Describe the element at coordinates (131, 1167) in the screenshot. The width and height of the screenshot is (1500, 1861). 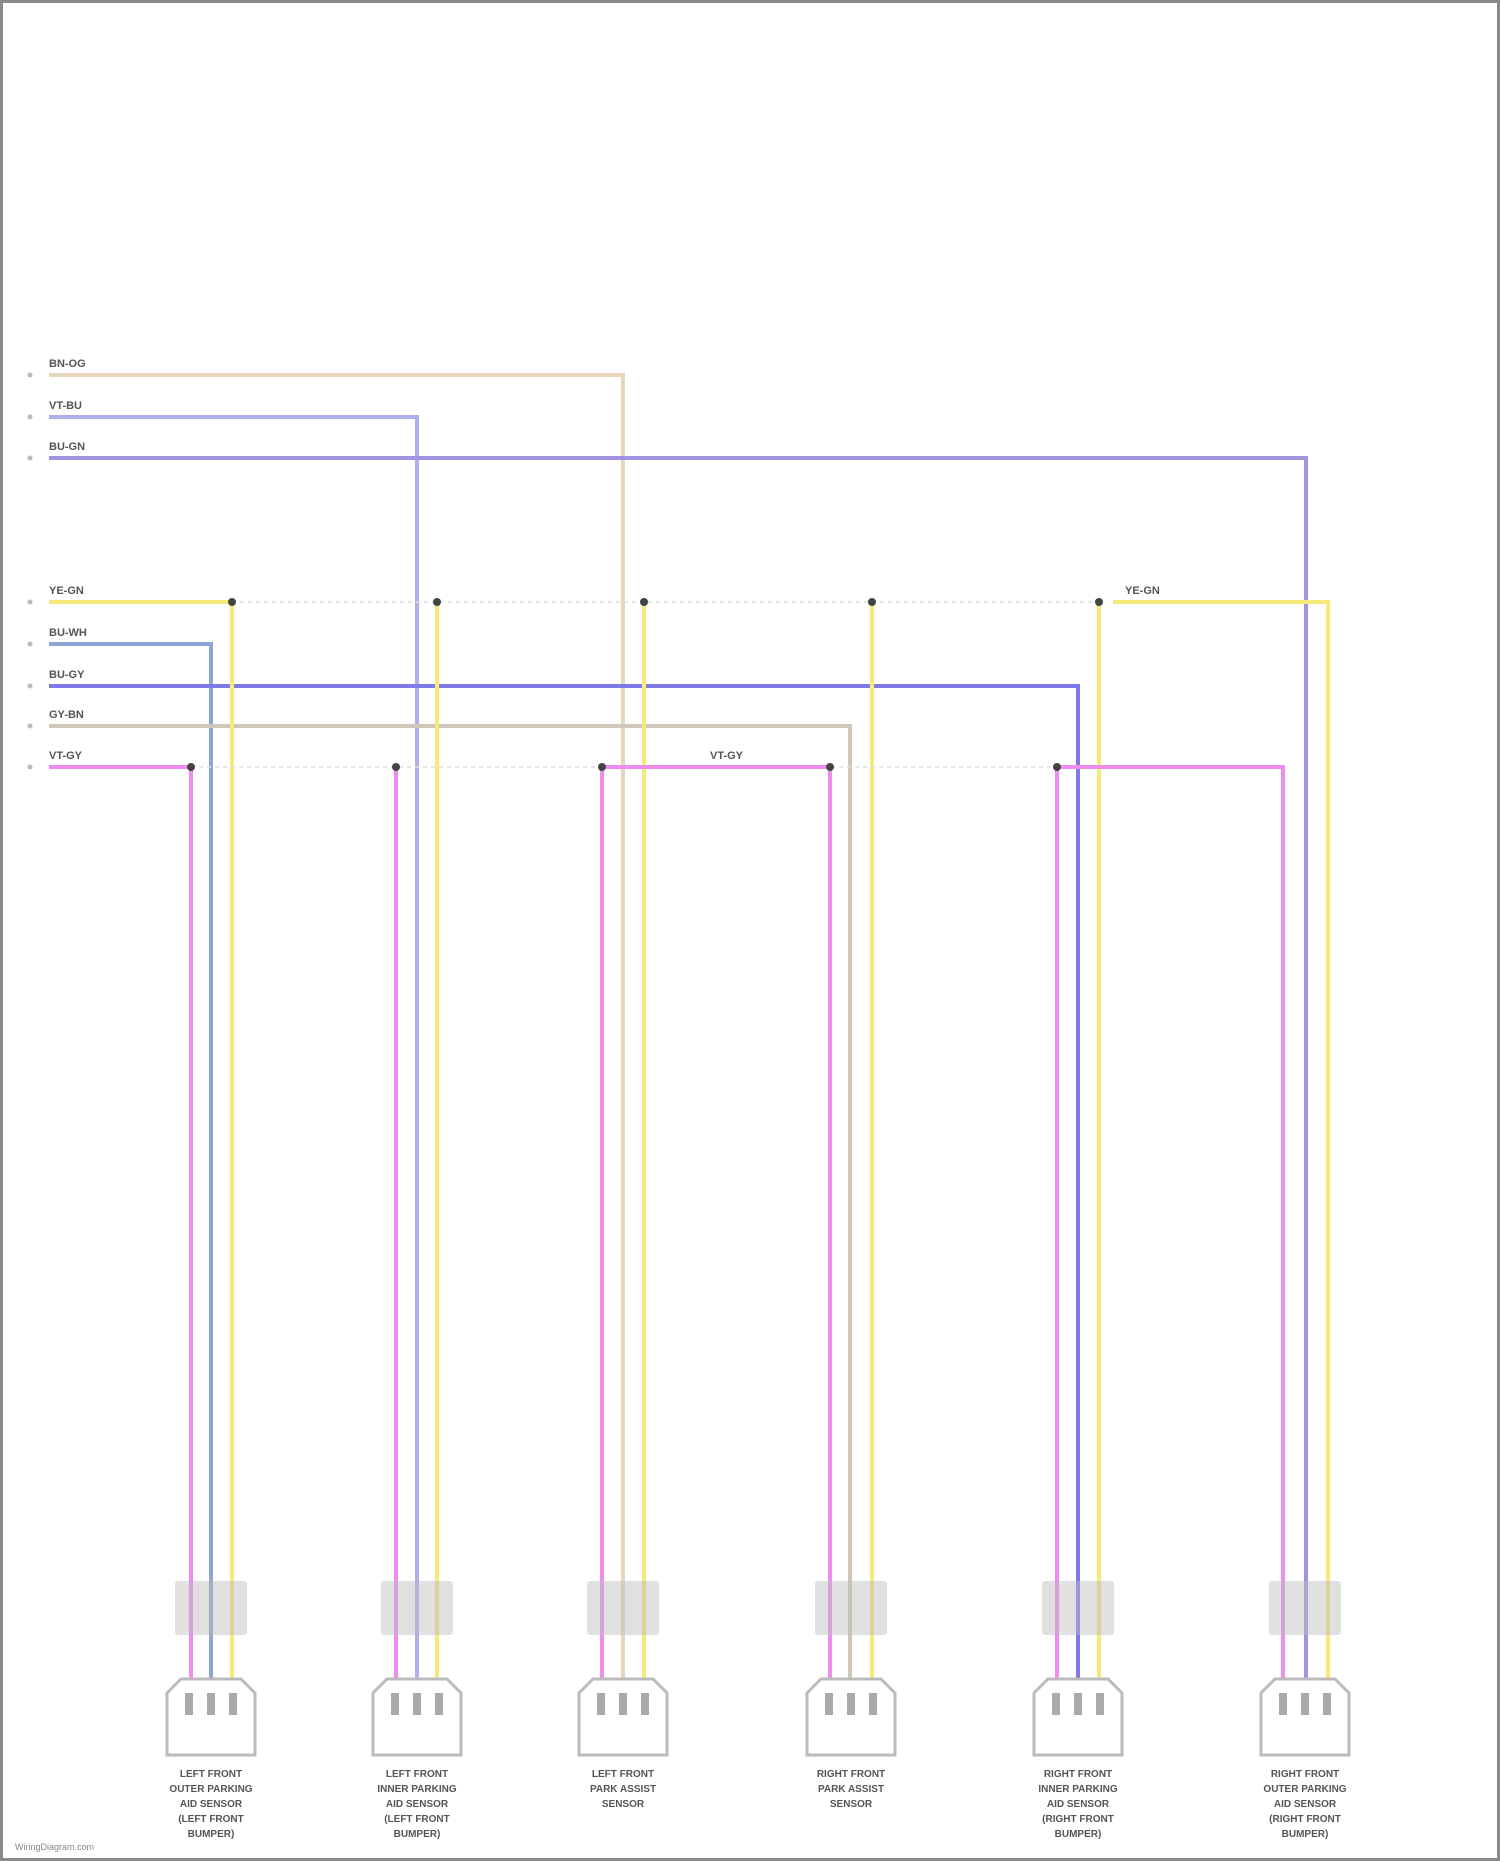
I see `wire-bu-wh` at that location.